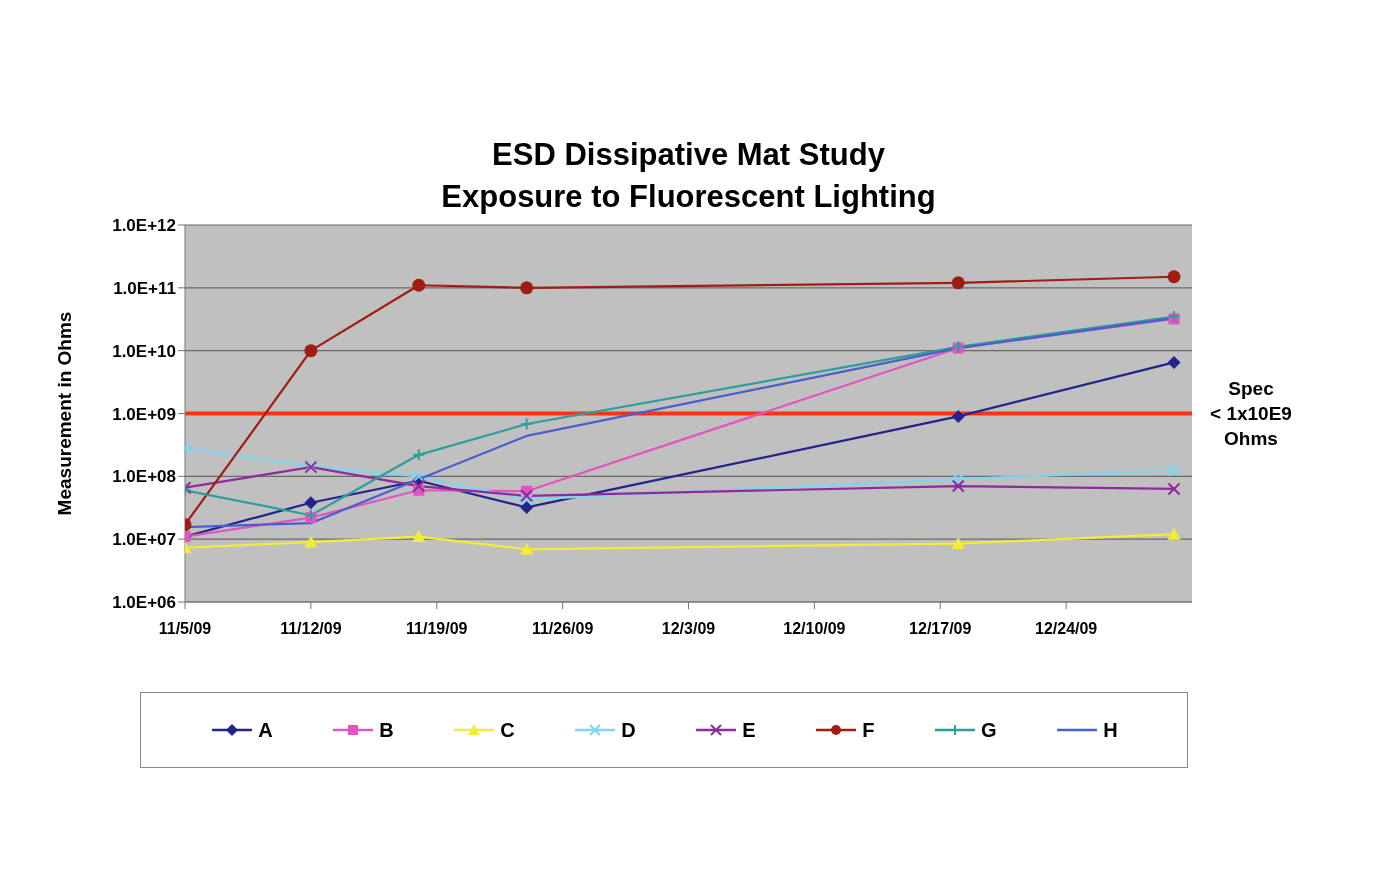 Image resolution: width=1374 pixels, height=887 pixels. I want to click on y-tick-label: 1.0E+07, so click(144, 540).